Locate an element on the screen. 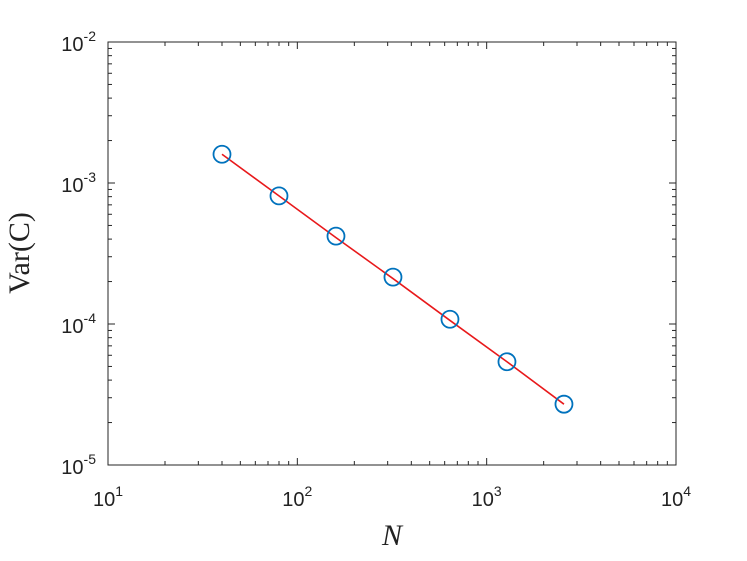  y-tick-label: 10⁻⁵ is located at coordinates (78, 465).